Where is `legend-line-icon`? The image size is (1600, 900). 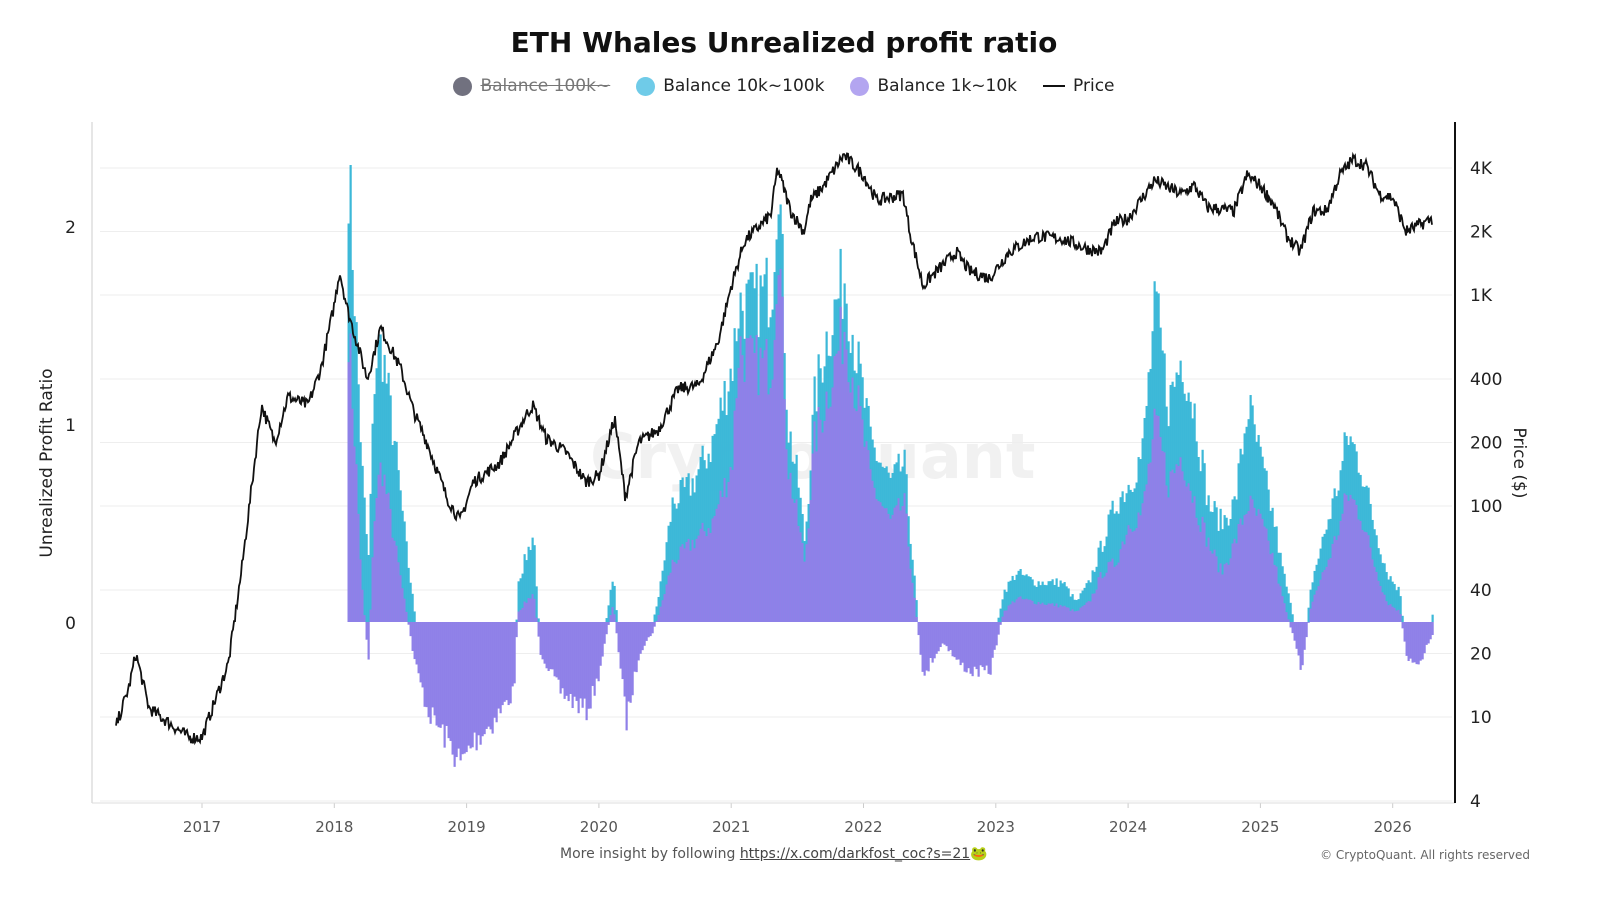
legend-line-icon is located at coordinates (1054, 86).